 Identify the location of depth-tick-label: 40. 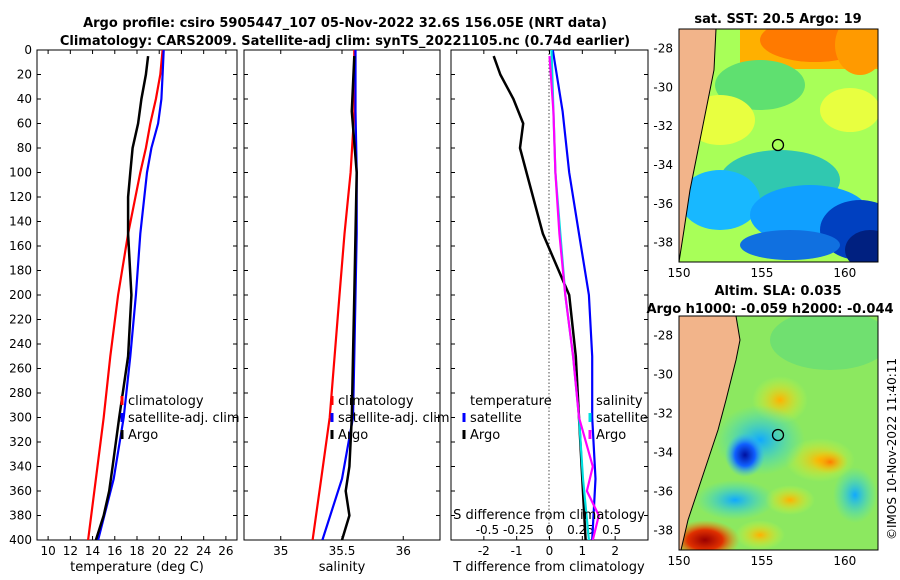
(24, 99).